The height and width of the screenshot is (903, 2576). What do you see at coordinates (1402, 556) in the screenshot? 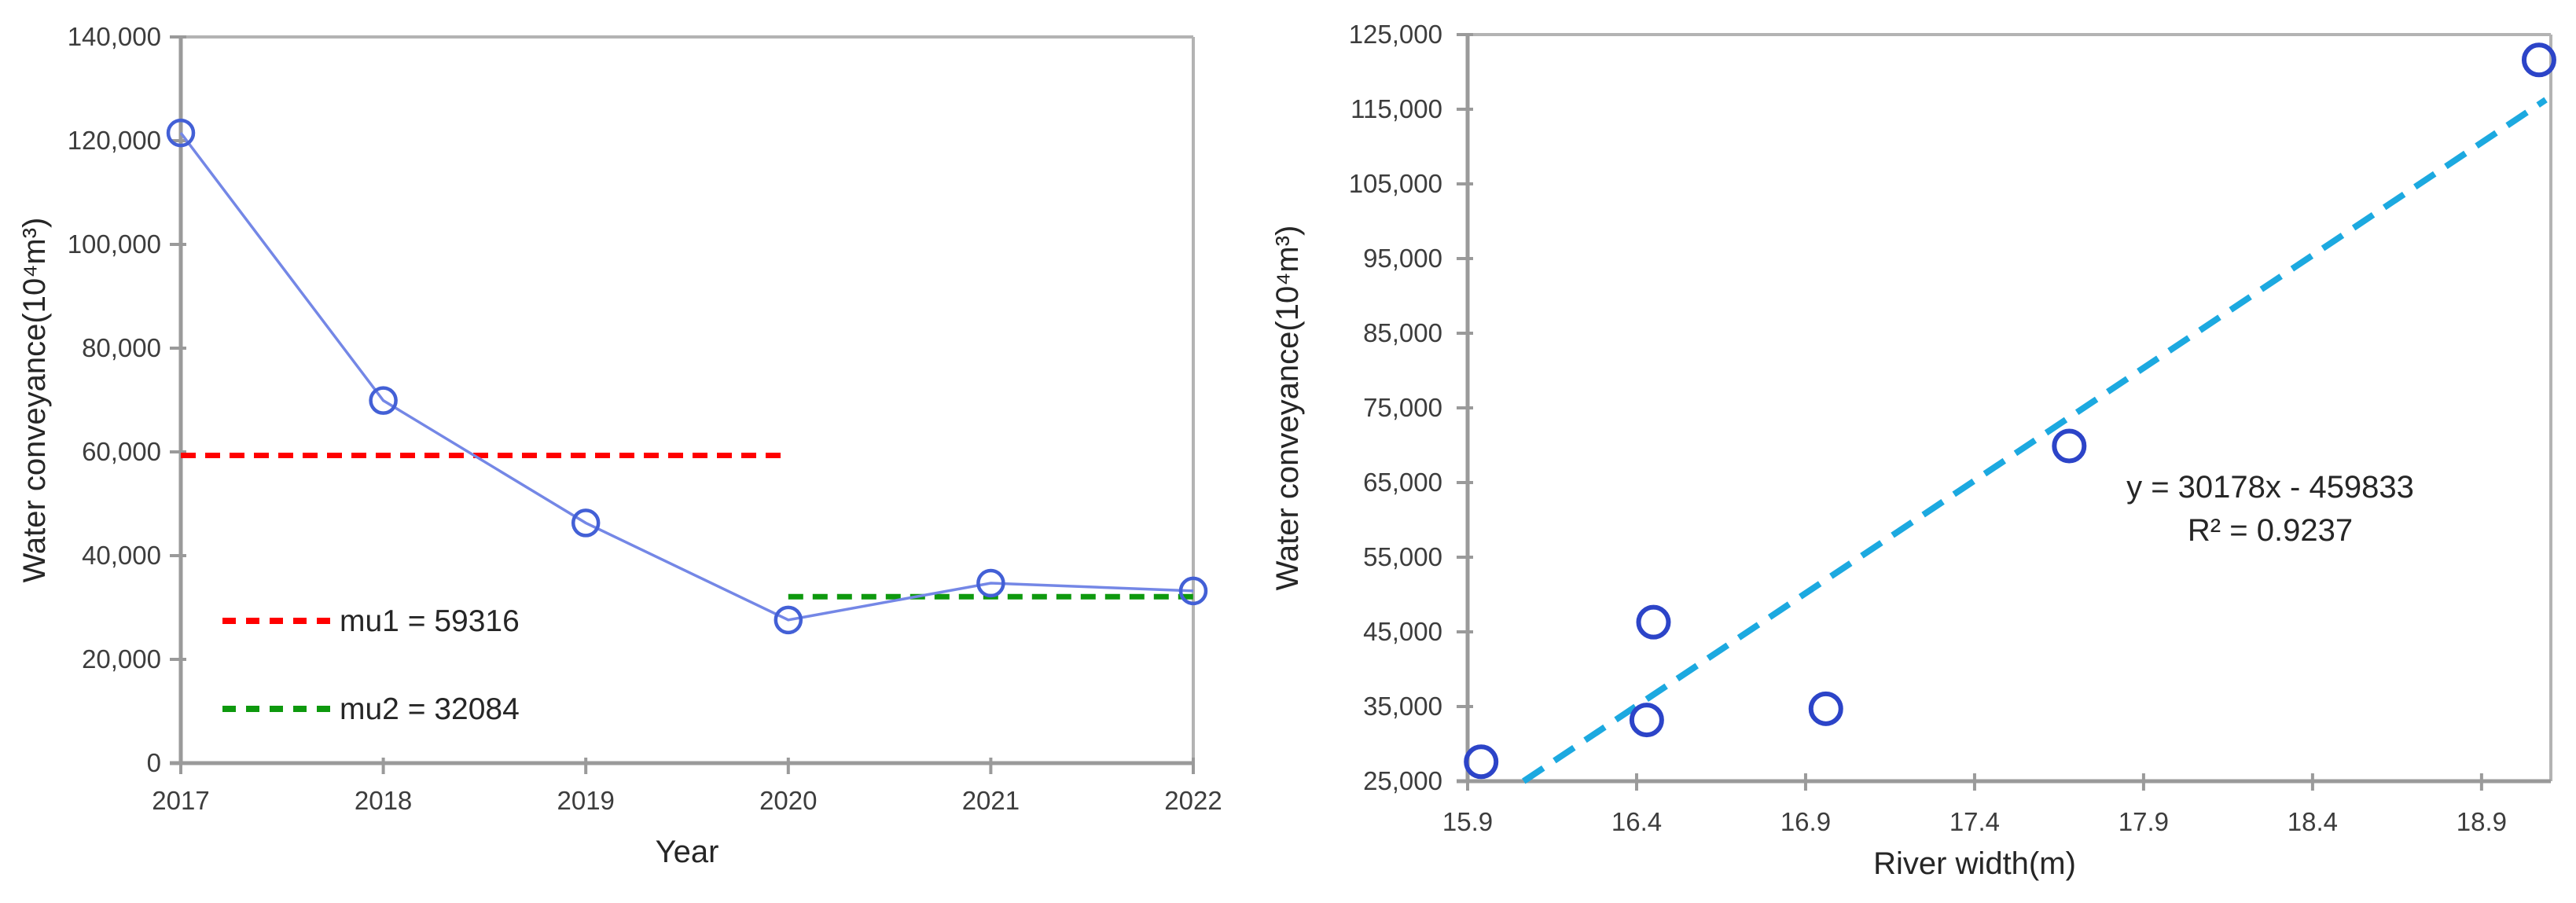
I see `y-tick-label: 55,000` at bounding box center [1402, 556].